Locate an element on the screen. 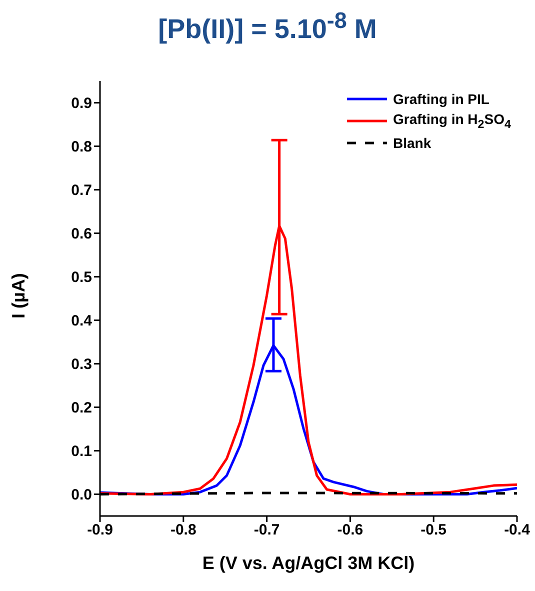 This screenshot has width=535, height=591. x-tick-label: -0.4 is located at coordinates (517, 530).